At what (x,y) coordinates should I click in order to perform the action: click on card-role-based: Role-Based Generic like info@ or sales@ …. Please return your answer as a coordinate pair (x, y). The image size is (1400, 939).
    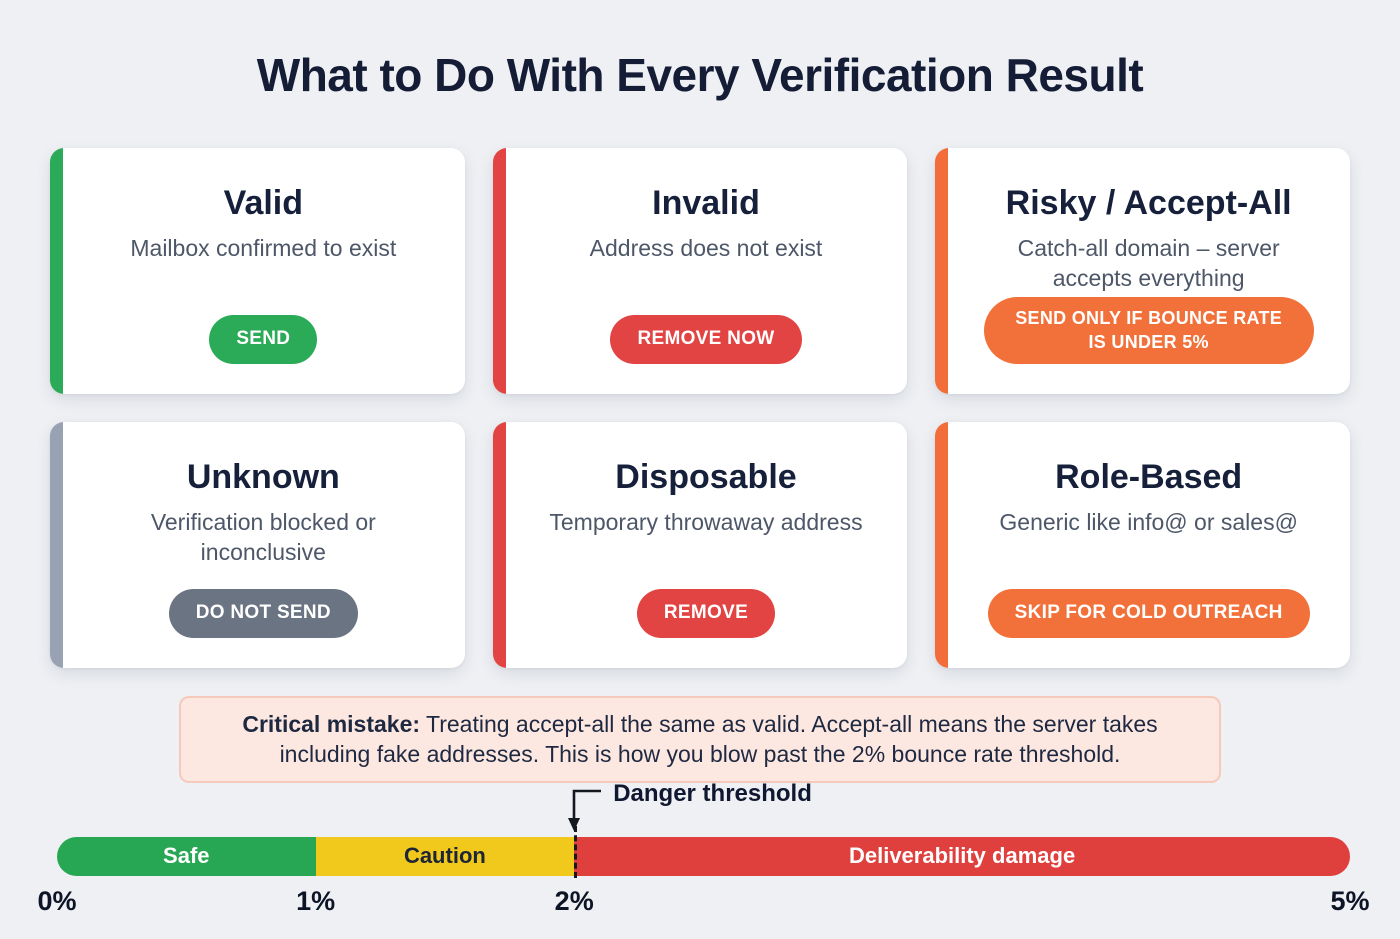
    Looking at the image, I should click on (1142, 545).